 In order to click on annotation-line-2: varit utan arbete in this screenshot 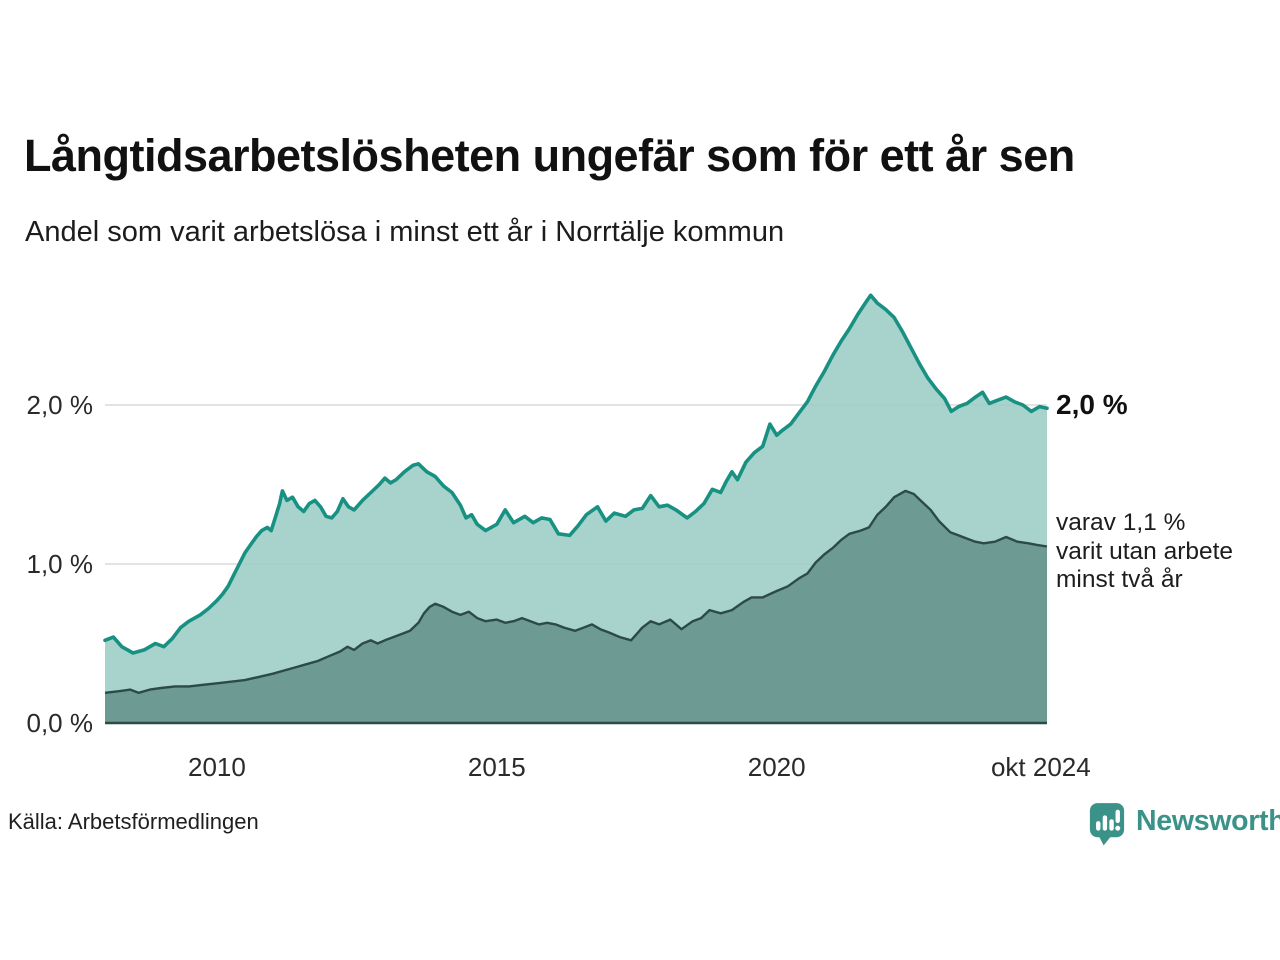, I will do `click(1145, 551)`.